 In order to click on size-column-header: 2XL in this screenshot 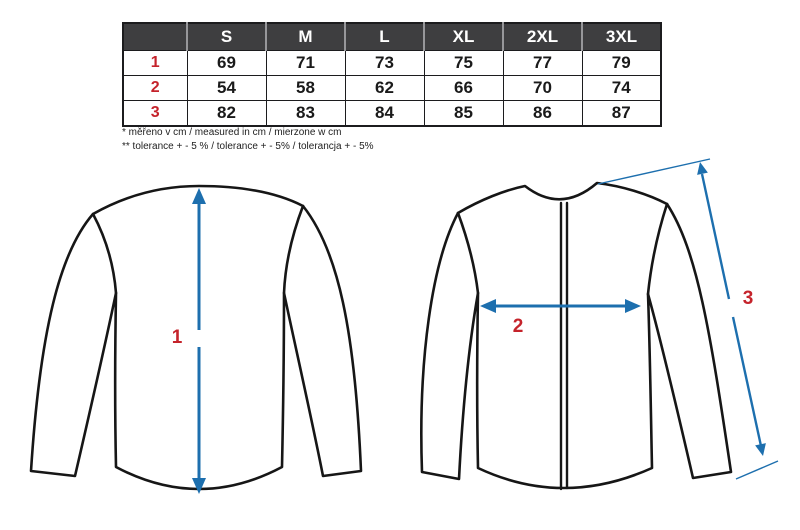, I will do `click(542, 36)`.